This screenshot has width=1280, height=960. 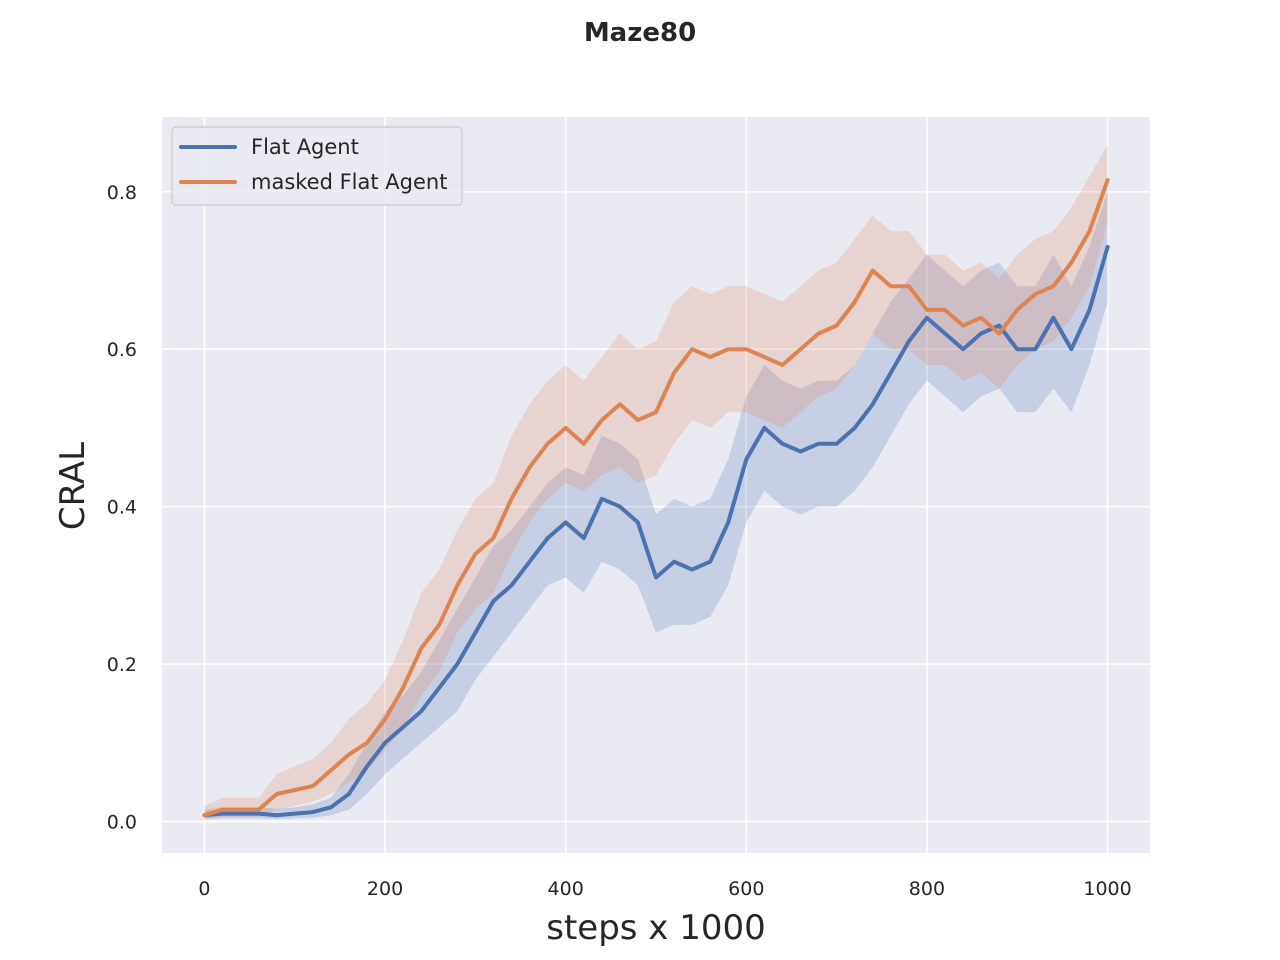 What do you see at coordinates (385, 889) in the screenshot?
I see `x-tick-label: 200` at bounding box center [385, 889].